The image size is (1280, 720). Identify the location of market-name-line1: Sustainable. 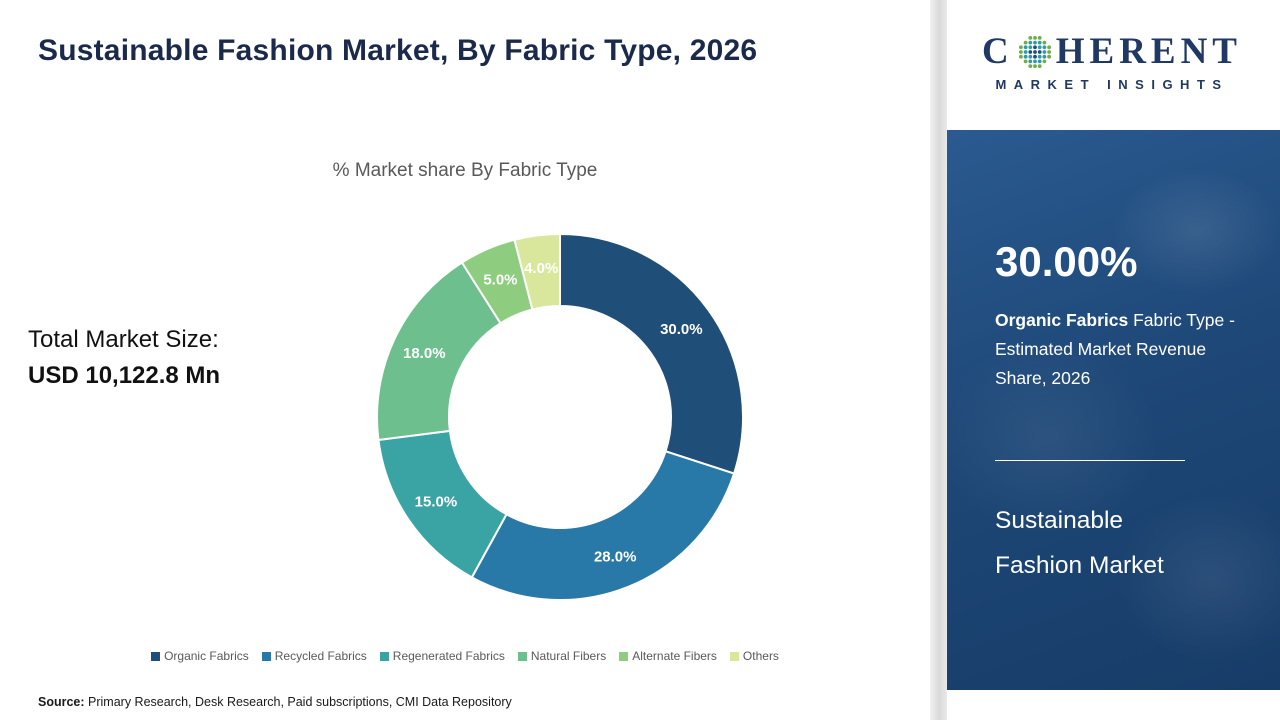
(1059, 520).